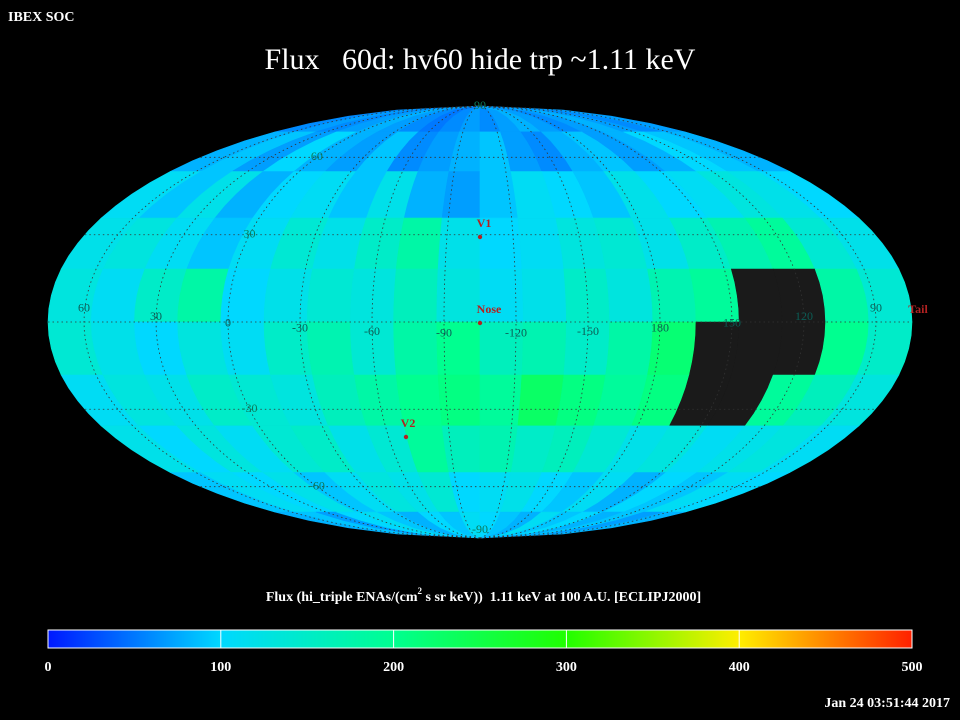 Image resolution: width=960 pixels, height=720 pixels. What do you see at coordinates (393, 667) in the screenshot?
I see `colorbar-tick-label: 200` at bounding box center [393, 667].